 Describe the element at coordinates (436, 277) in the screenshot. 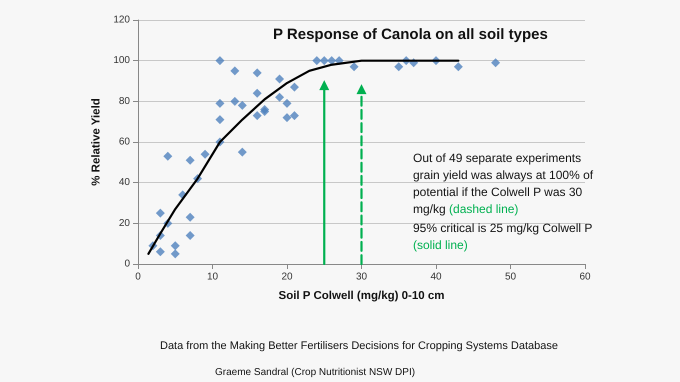

I see `x-tick-label: 40` at that location.